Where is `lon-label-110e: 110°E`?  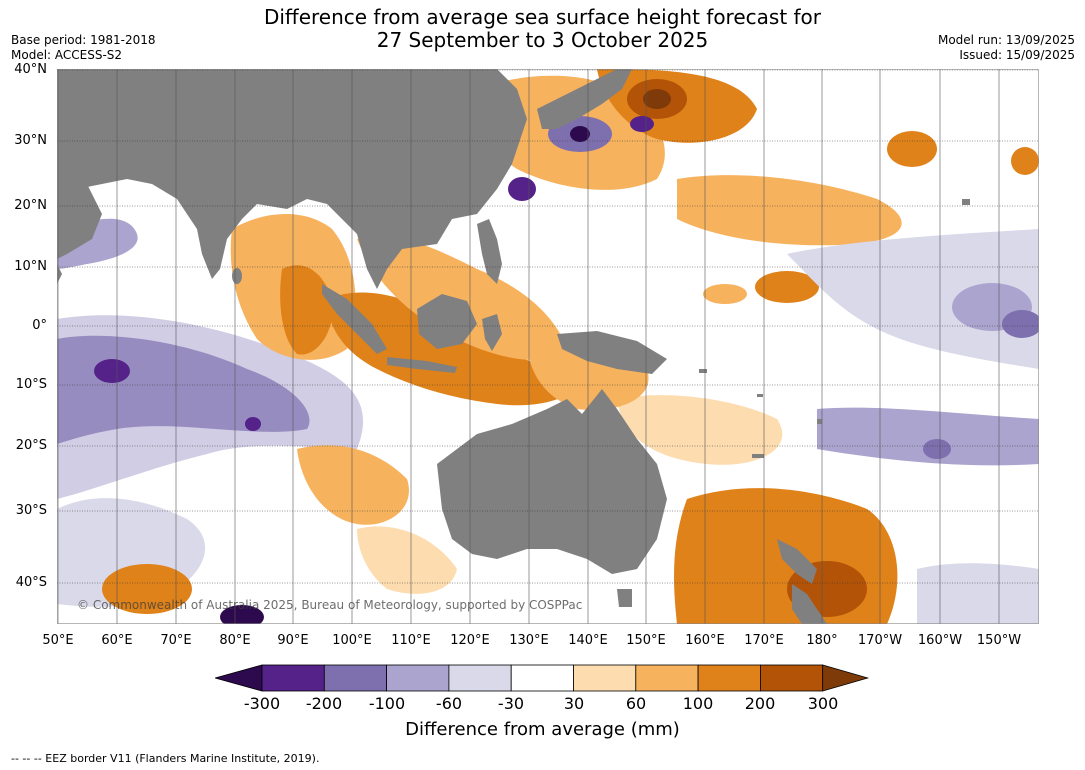
lon-label-110e: 110°E is located at coordinates (411, 640).